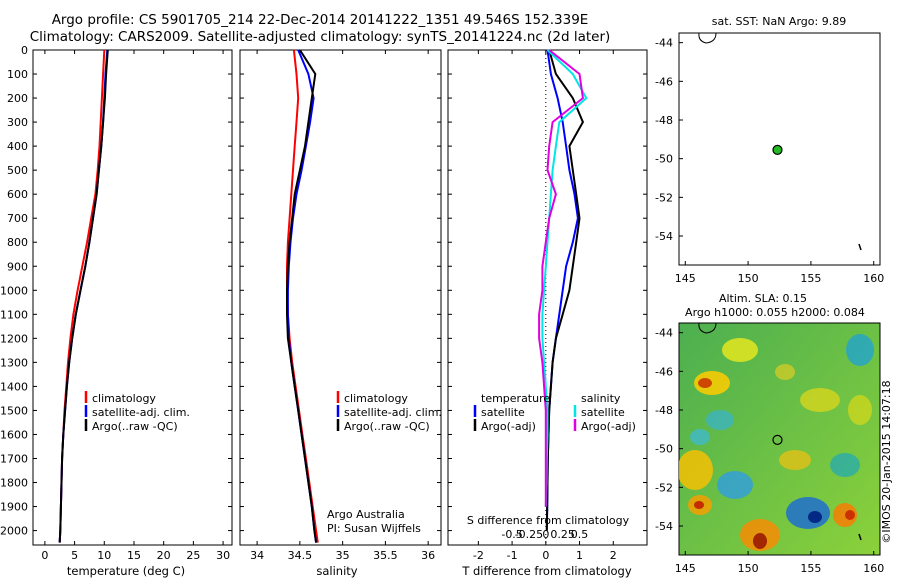 The image size is (900, 580). Describe the element at coordinates (664, 371) in the screenshot. I see `map2-lat-tick-label: -46` at that location.